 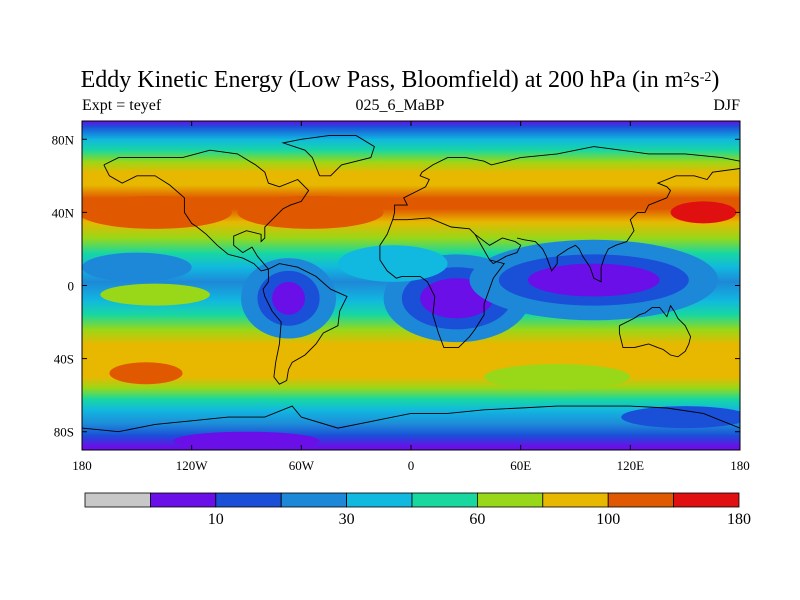 I want to click on x-tick-label: 120E, so click(x=631, y=465).